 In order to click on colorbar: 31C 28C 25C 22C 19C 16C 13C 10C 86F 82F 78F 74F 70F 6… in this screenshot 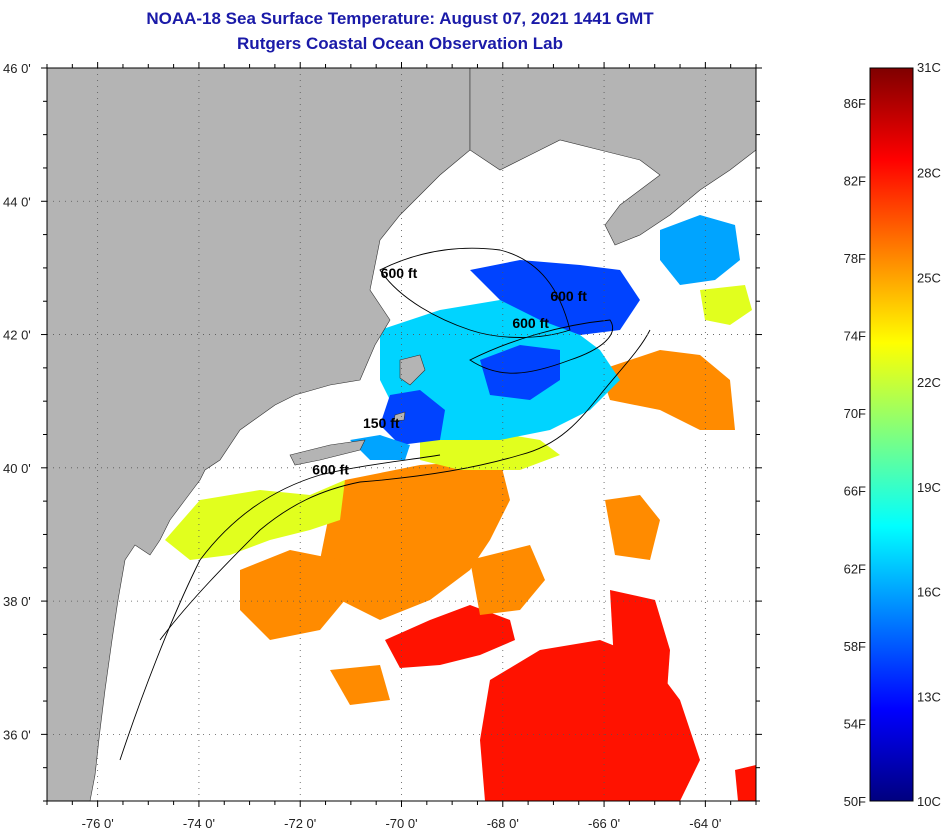, I will do `click(892, 434)`.